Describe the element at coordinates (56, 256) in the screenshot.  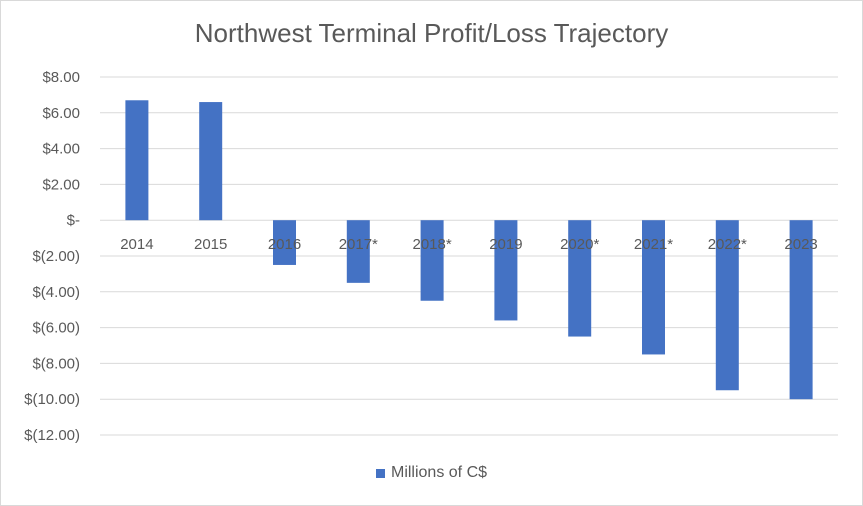
I see `y-tick-label: $(2.00)` at that location.